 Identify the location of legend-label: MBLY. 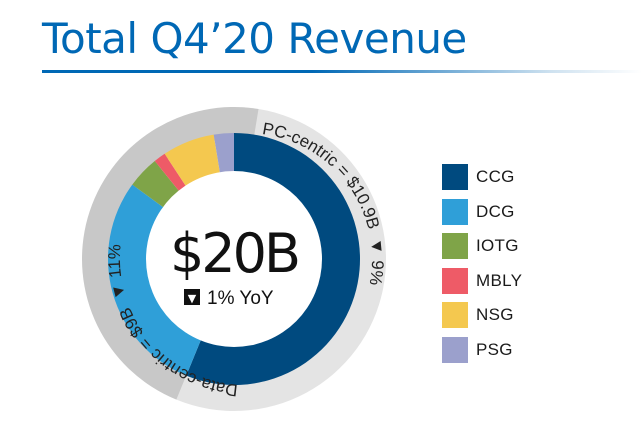
(499, 280).